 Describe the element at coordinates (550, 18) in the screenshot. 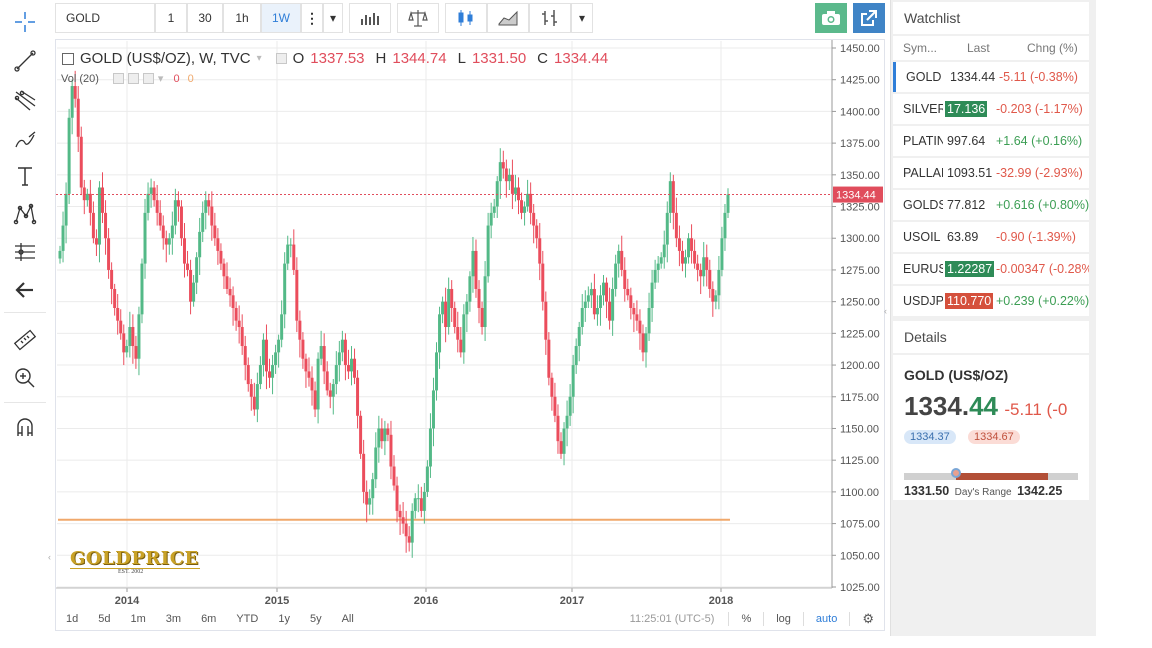

I see `bars-chart-type-button` at that location.